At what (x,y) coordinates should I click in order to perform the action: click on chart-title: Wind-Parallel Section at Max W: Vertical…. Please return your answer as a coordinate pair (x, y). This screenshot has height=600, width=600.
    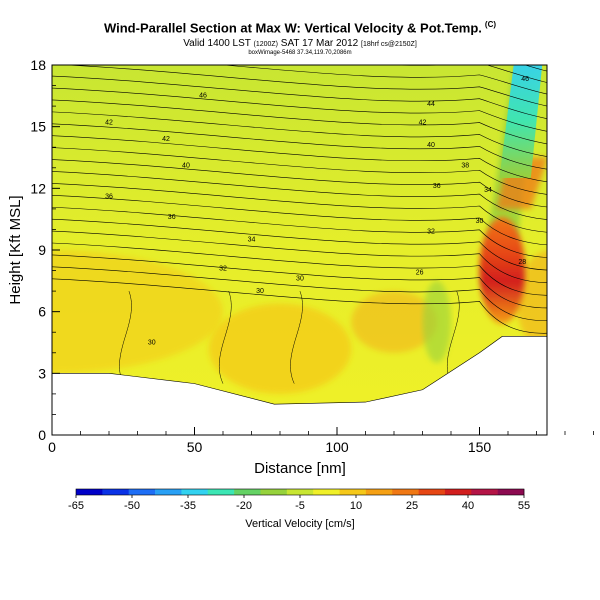
    Looking at the image, I should click on (300, 28).